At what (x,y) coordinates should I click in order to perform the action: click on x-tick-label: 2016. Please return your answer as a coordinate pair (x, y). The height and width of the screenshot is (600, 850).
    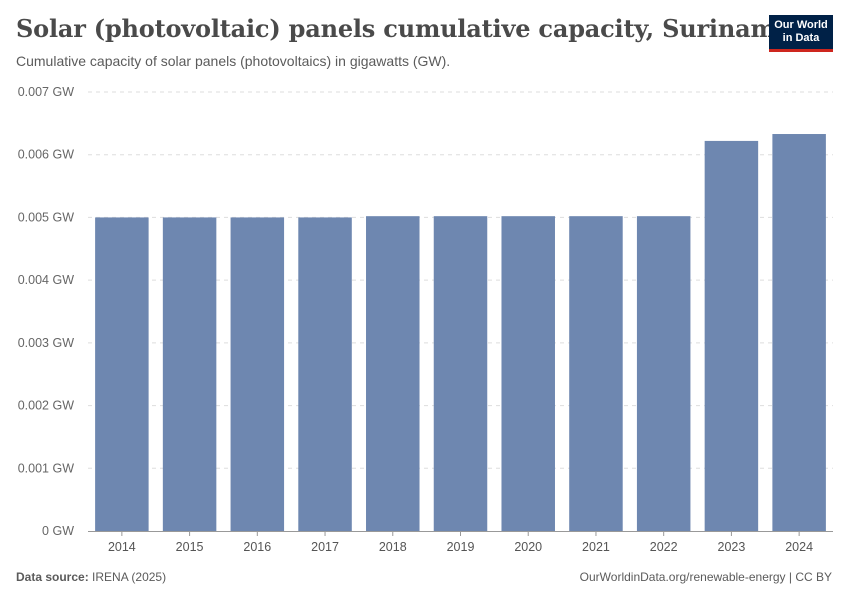
    Looking at the image, I should click on (257, 547).